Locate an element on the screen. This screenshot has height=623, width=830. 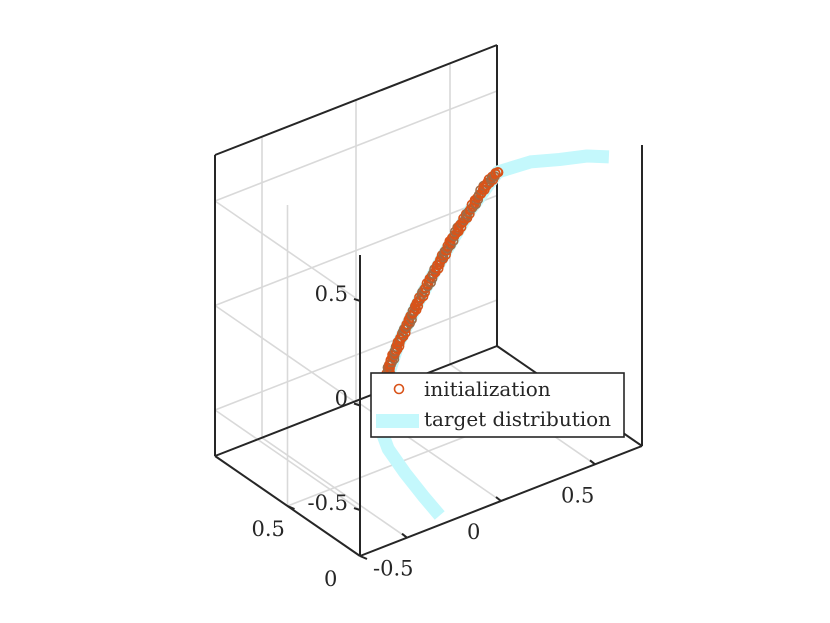
z-tick-label: 0 is located at coordinates (341, 399).